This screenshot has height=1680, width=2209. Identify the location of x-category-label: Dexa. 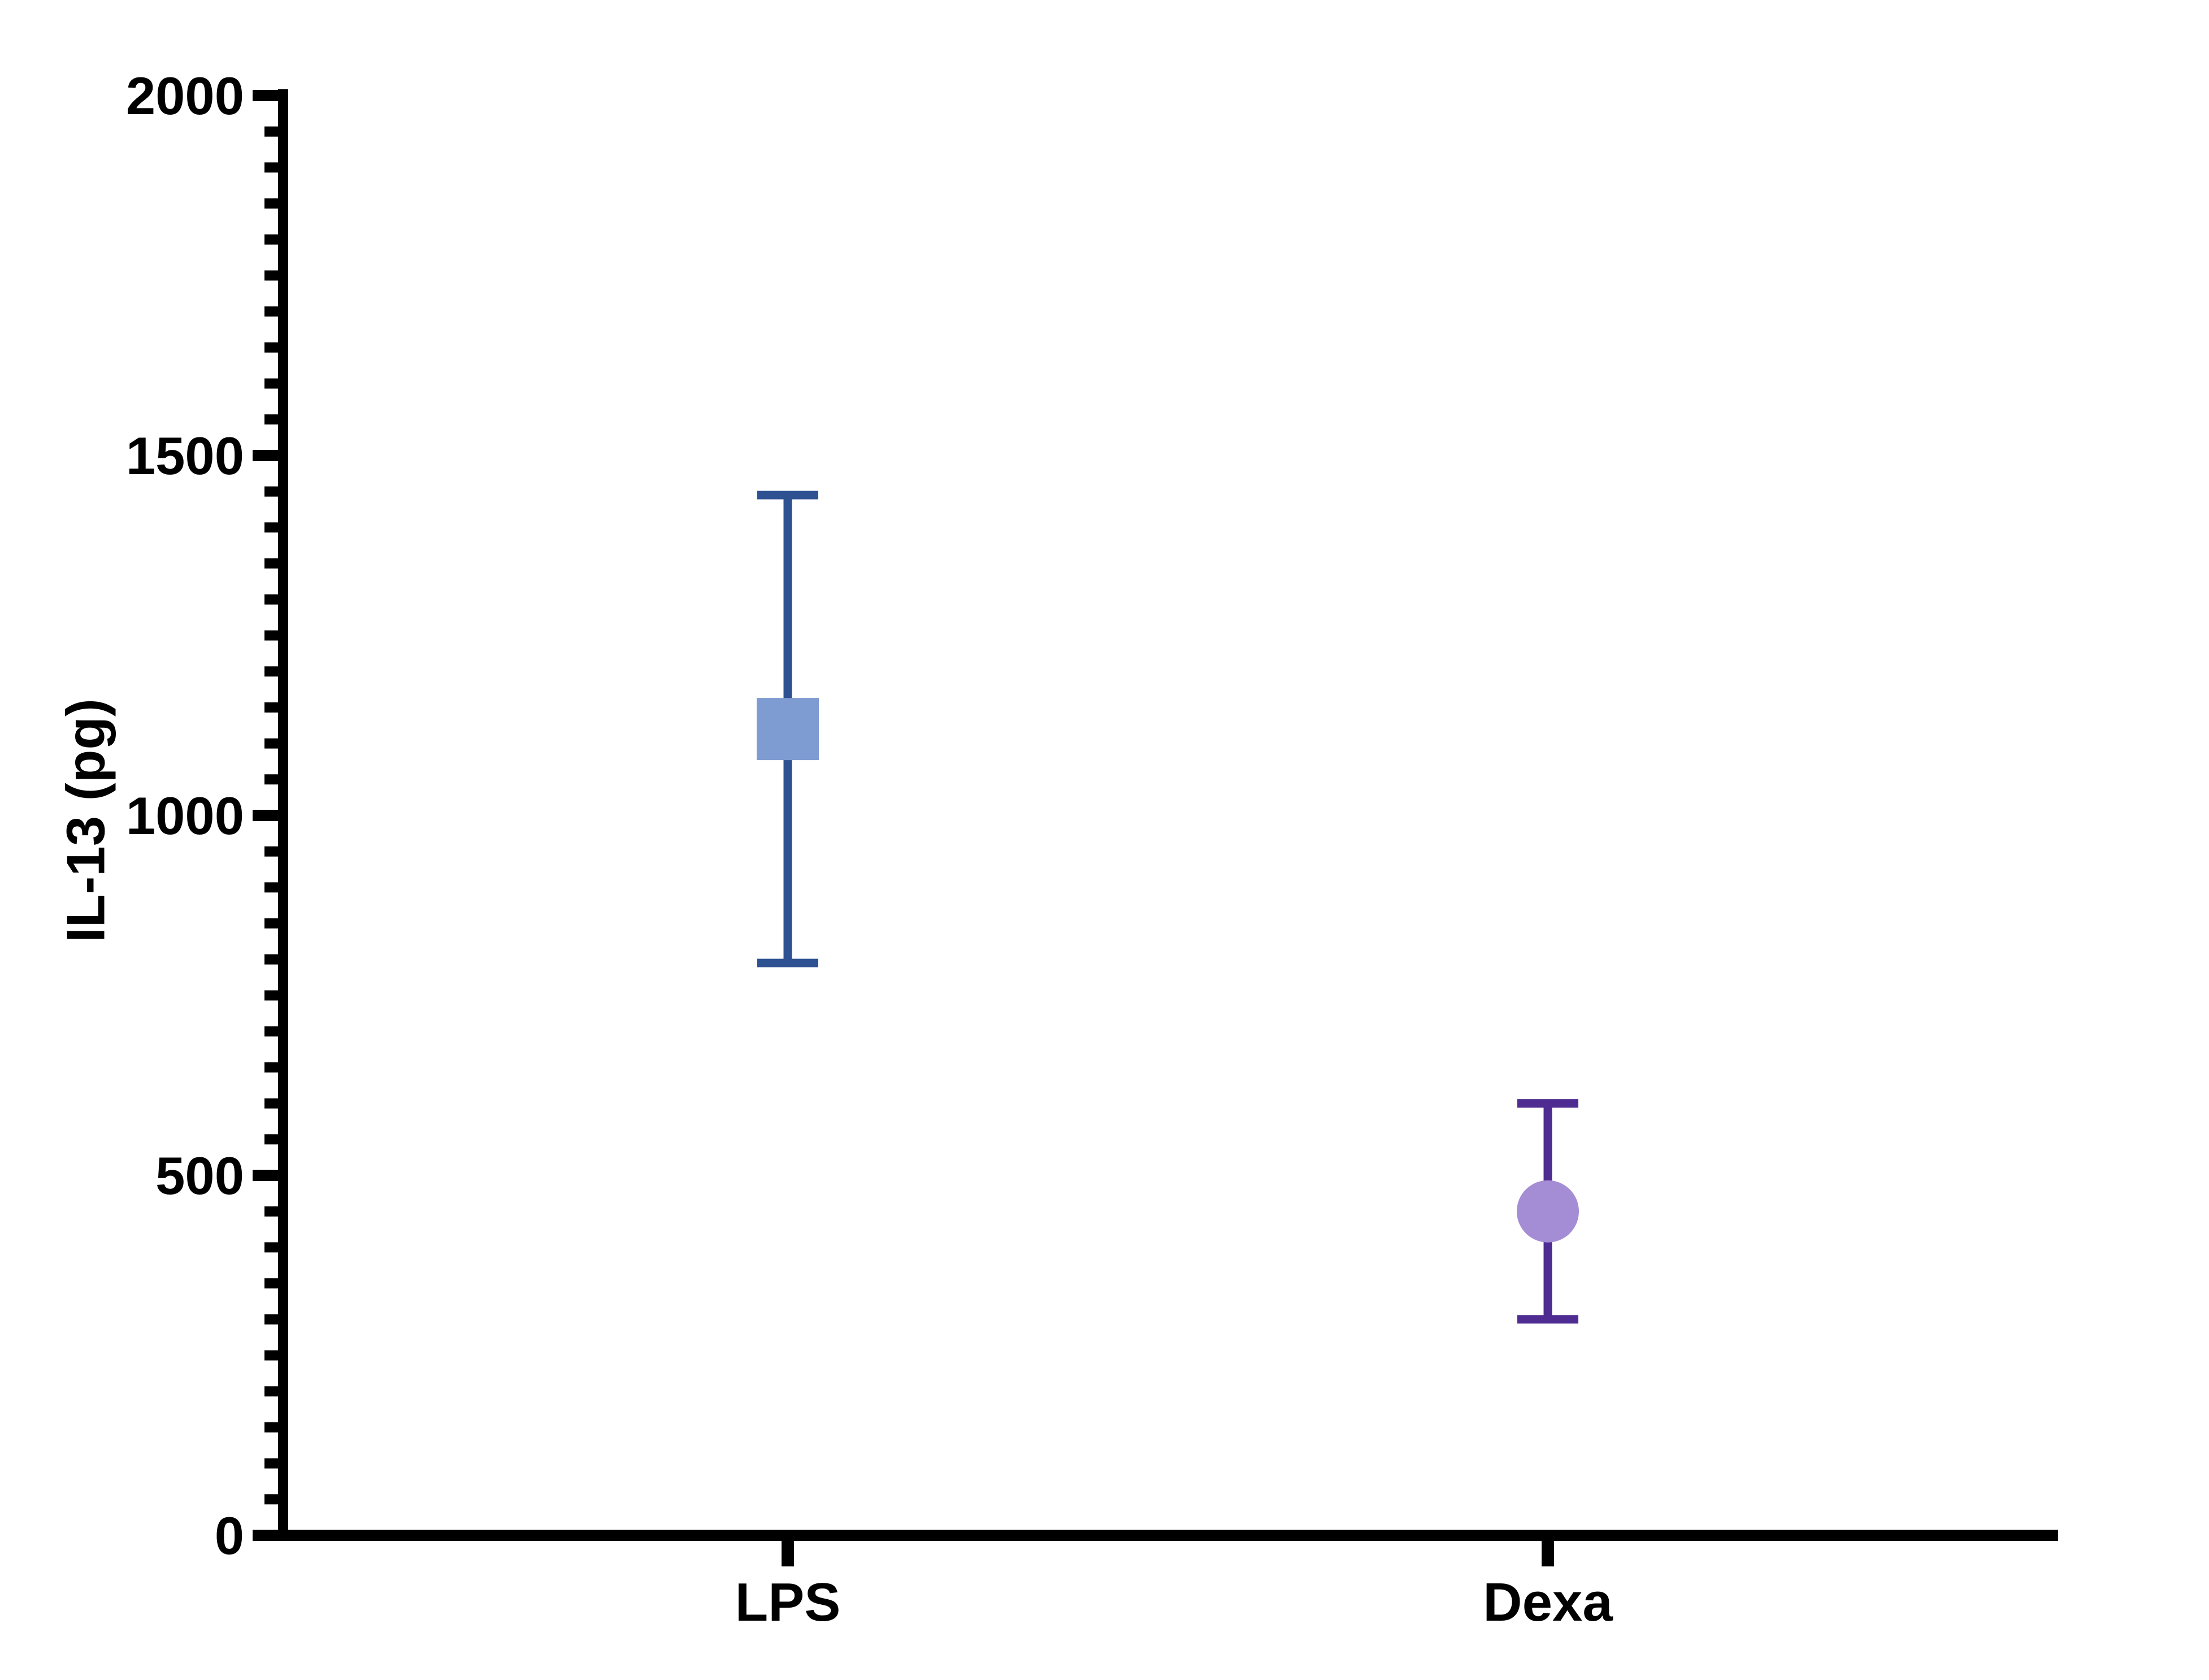
(1548, 1602).